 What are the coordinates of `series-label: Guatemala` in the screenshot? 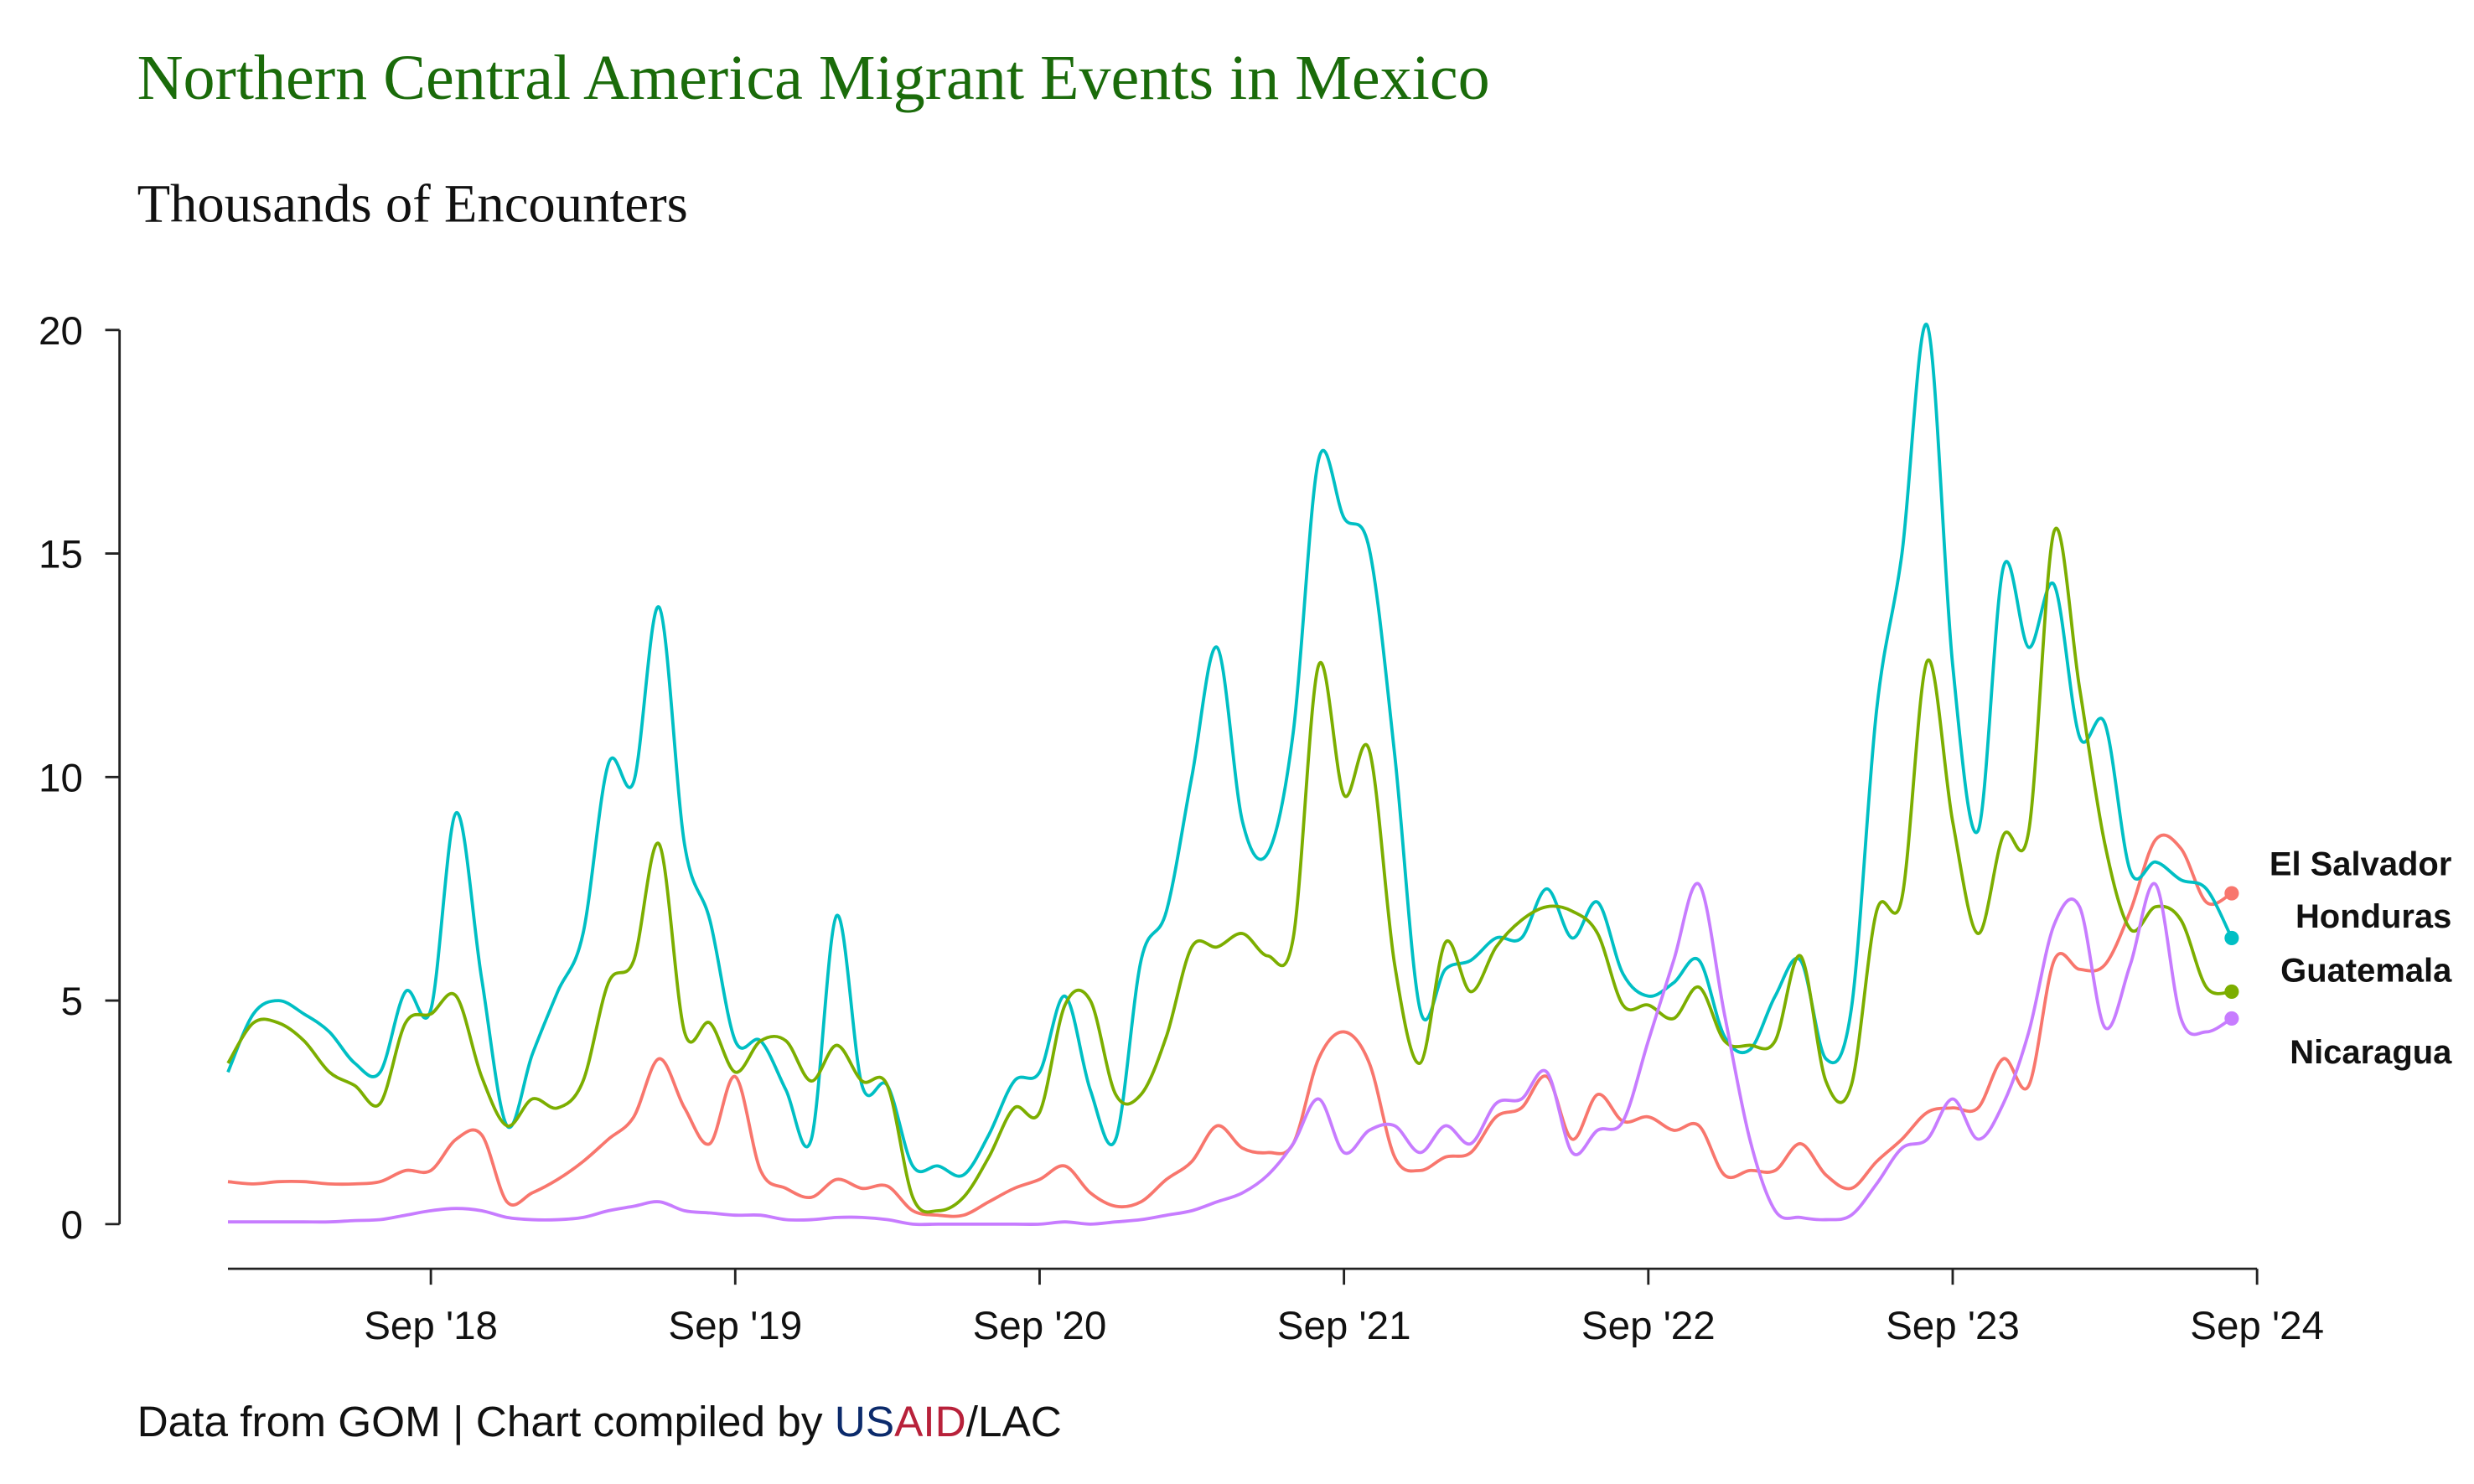 It's located at (2366, 972).